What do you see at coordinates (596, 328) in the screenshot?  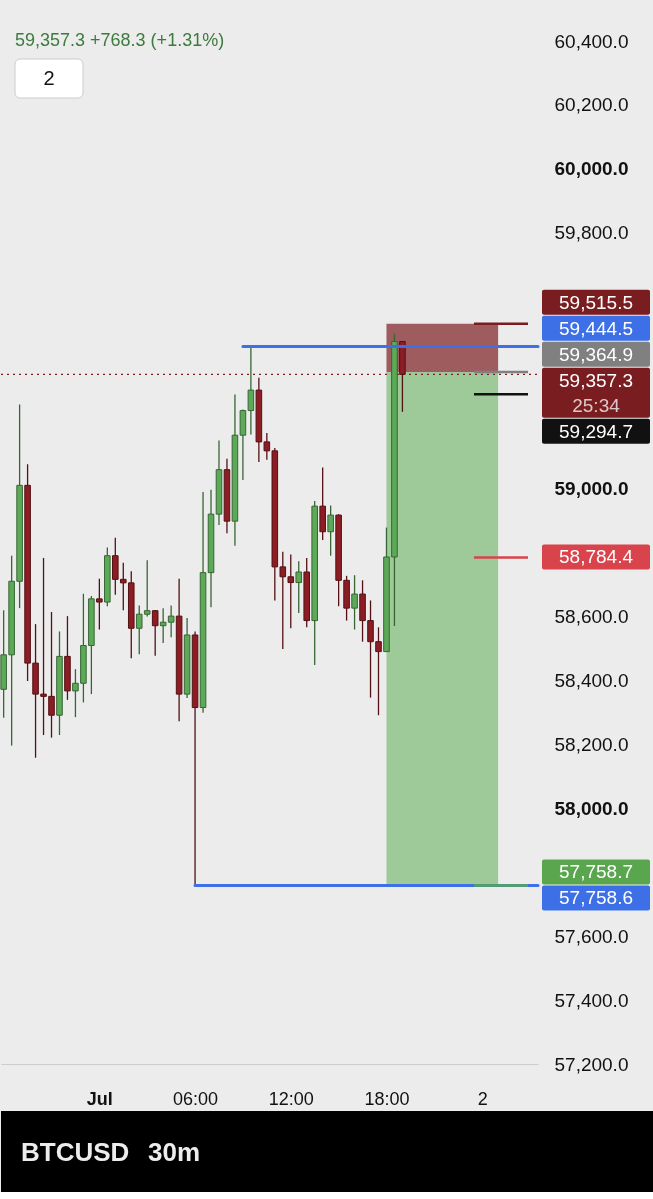 I see `data-label: 59,444.5` at bounding box center [596, 328].